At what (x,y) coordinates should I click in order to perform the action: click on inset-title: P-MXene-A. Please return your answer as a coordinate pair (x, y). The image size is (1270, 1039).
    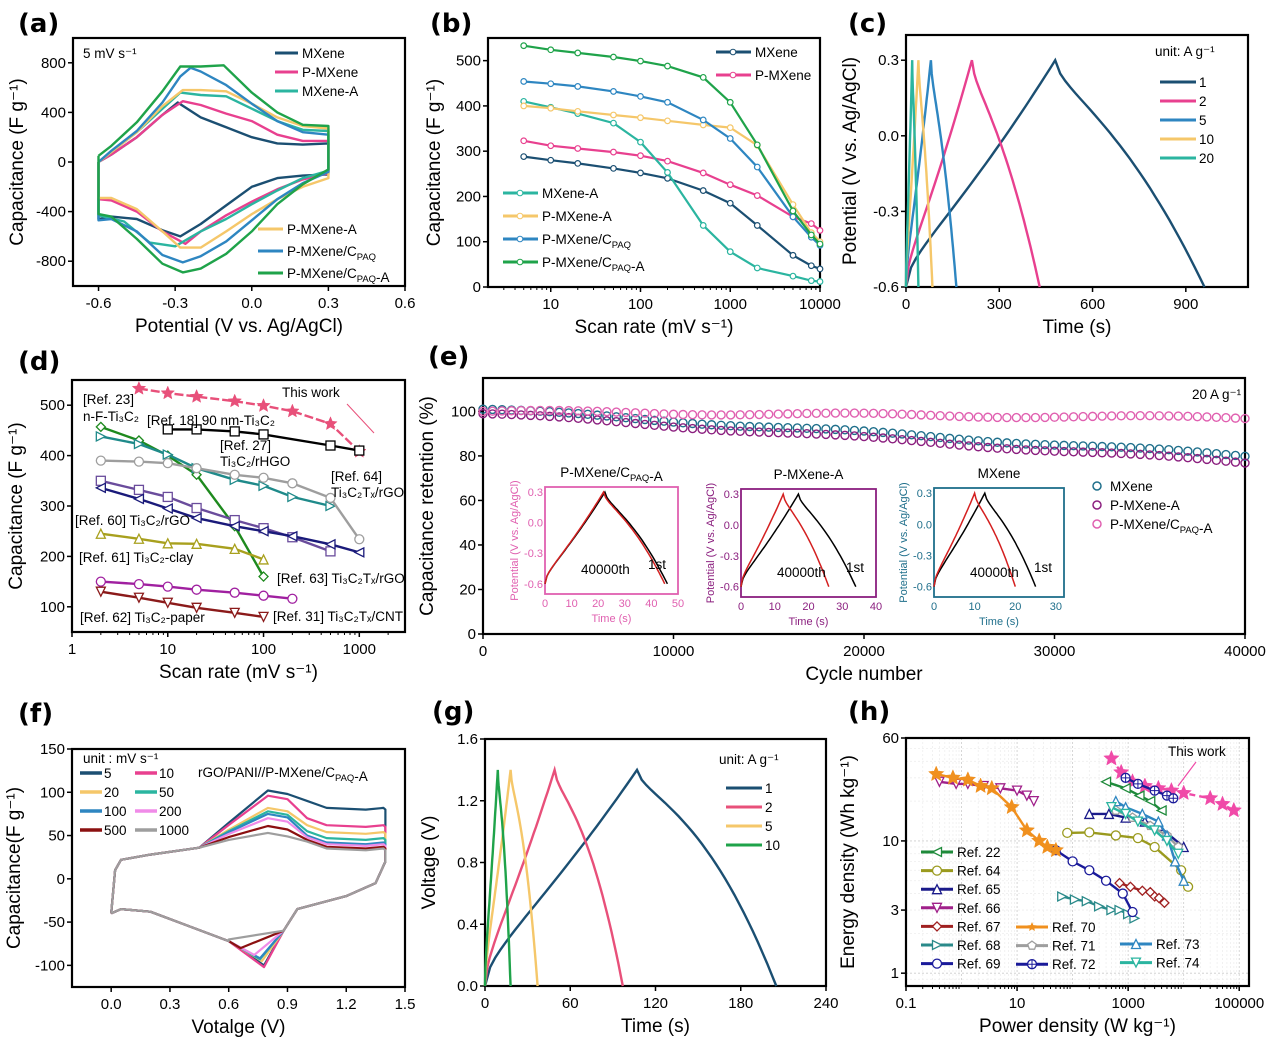
    Looking at the image, I should click on (809, 474).